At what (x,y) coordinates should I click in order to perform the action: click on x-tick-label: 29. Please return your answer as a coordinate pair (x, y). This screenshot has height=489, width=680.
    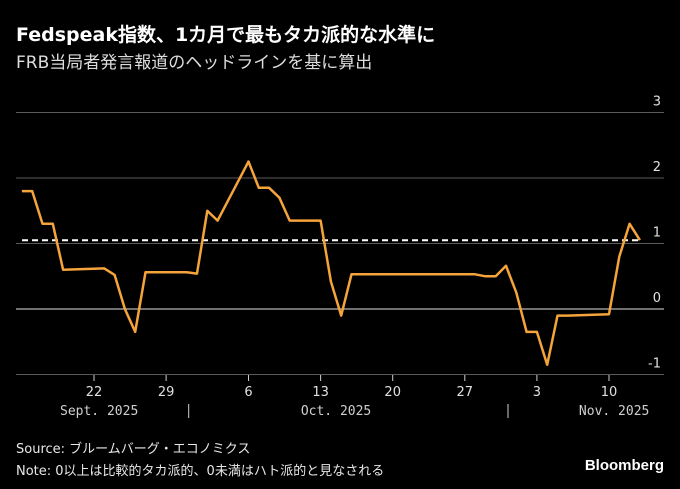
    Looking at the image, I should click on (166, 392).